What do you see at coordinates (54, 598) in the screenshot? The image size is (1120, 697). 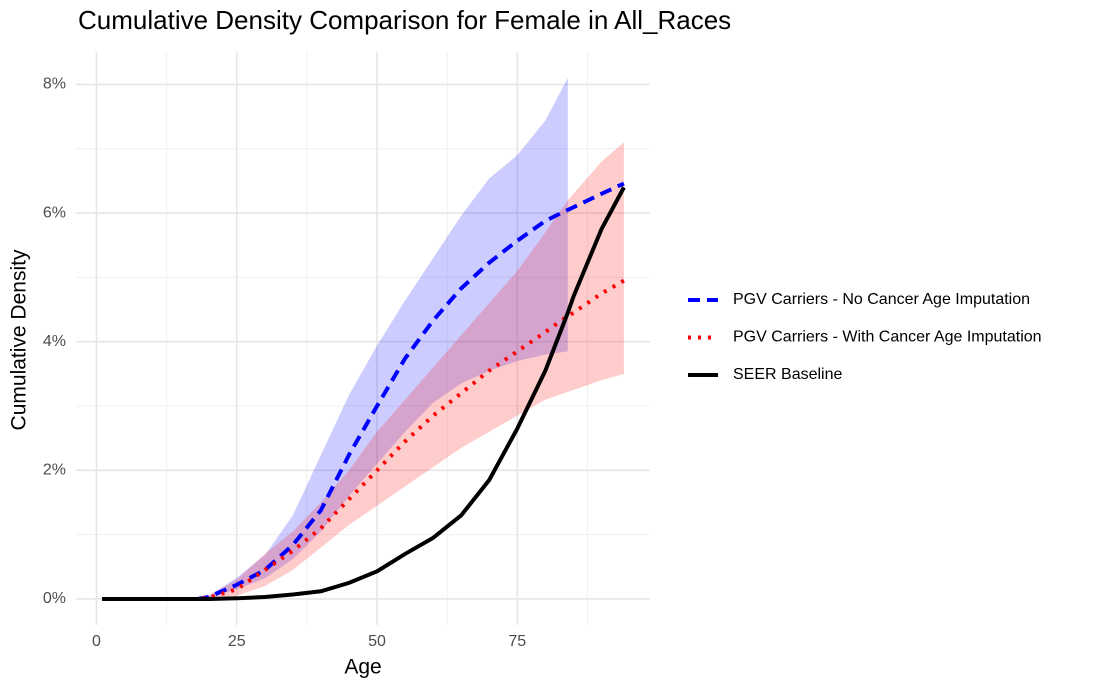 I see `y-tick-label: 0%` at bounding box center [54, 598].